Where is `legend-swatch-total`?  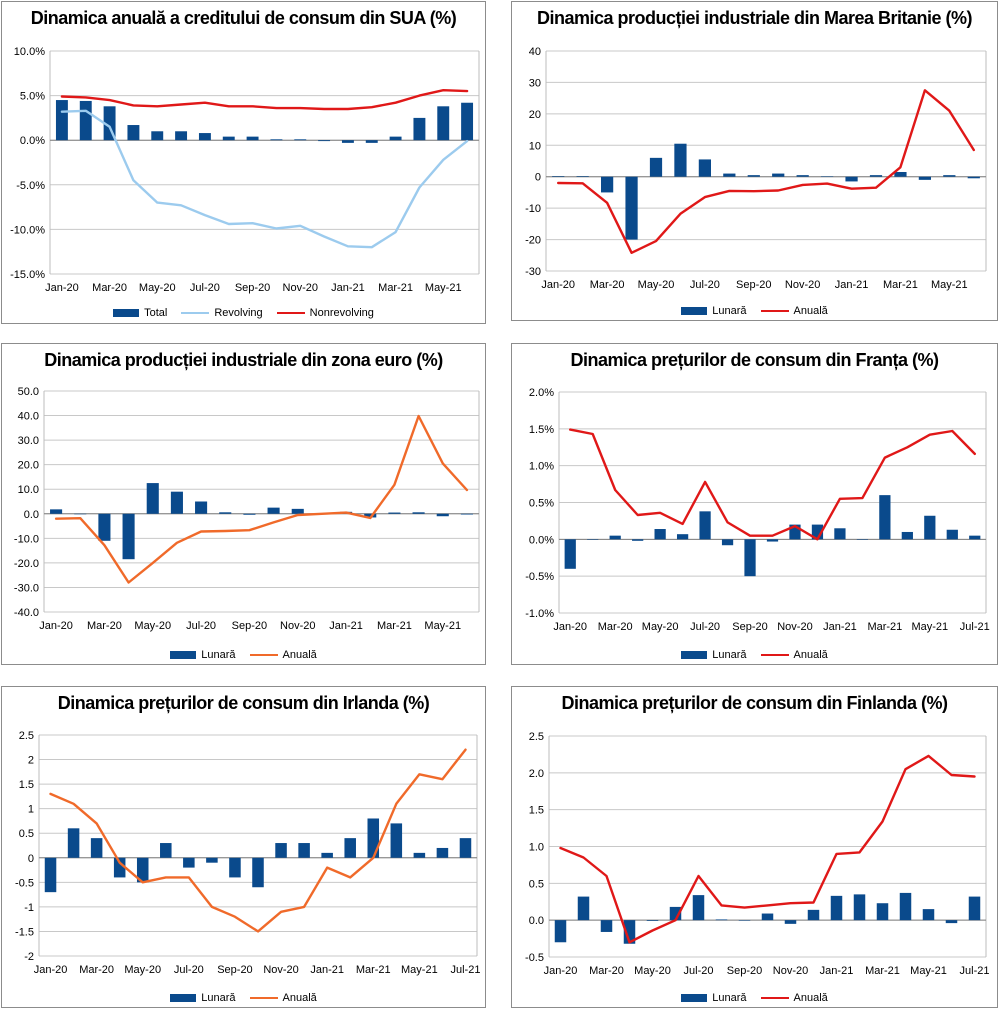
legend-swatch-total is located at coordinates (126, 313).